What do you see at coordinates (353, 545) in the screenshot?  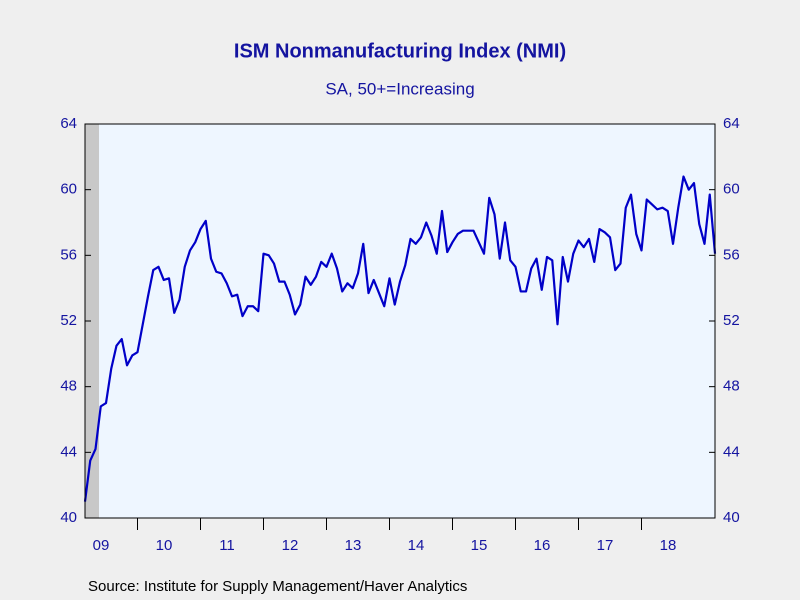 I see `x-tick-label: 13` at bounding box center [353, 545].